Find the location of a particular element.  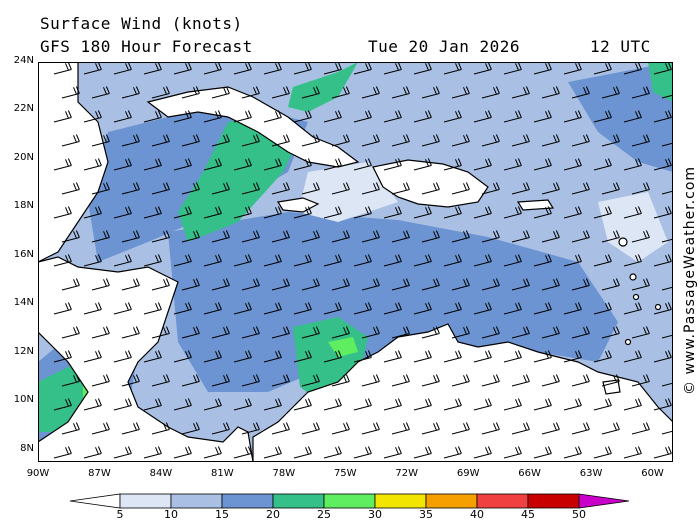

latitude-label: 10N is located at coordinates (23, 400).